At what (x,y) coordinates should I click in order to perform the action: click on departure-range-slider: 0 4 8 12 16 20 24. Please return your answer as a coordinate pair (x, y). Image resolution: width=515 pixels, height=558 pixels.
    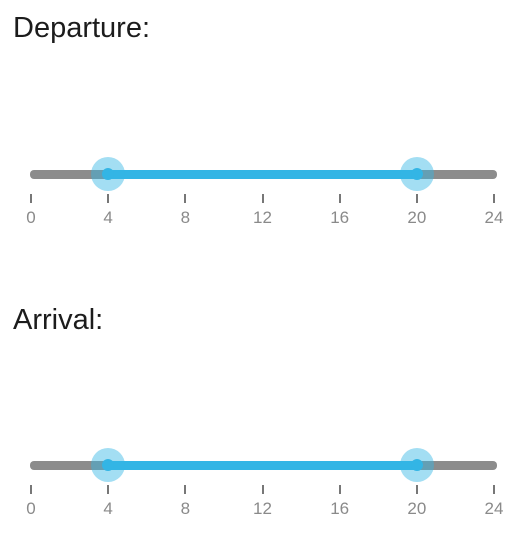
    Looking at the image, I should click on (257, 190).